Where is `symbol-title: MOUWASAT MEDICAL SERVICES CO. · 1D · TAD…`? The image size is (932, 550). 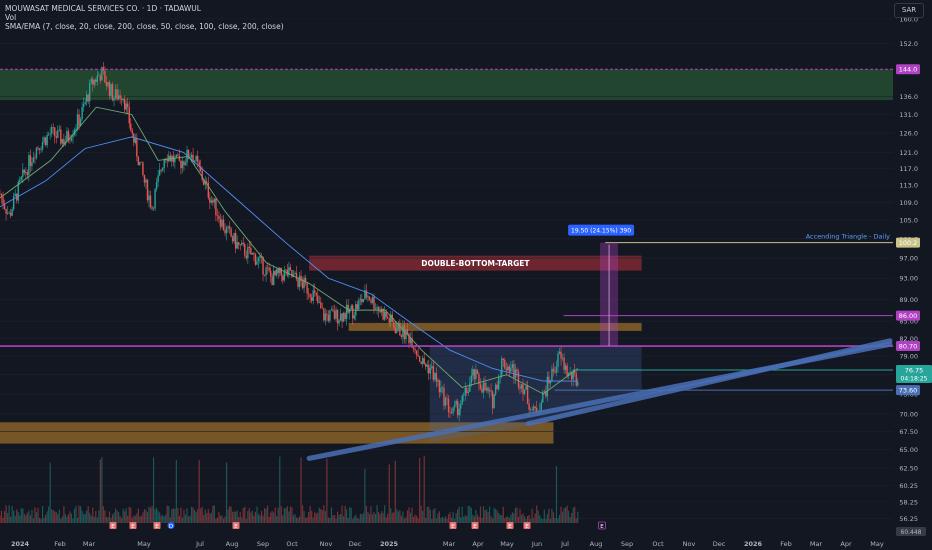
symbol-title: MOUWASAT MEDICAL SERVICES CO. · 1D · TAD… is located at coordinates (103, 8).